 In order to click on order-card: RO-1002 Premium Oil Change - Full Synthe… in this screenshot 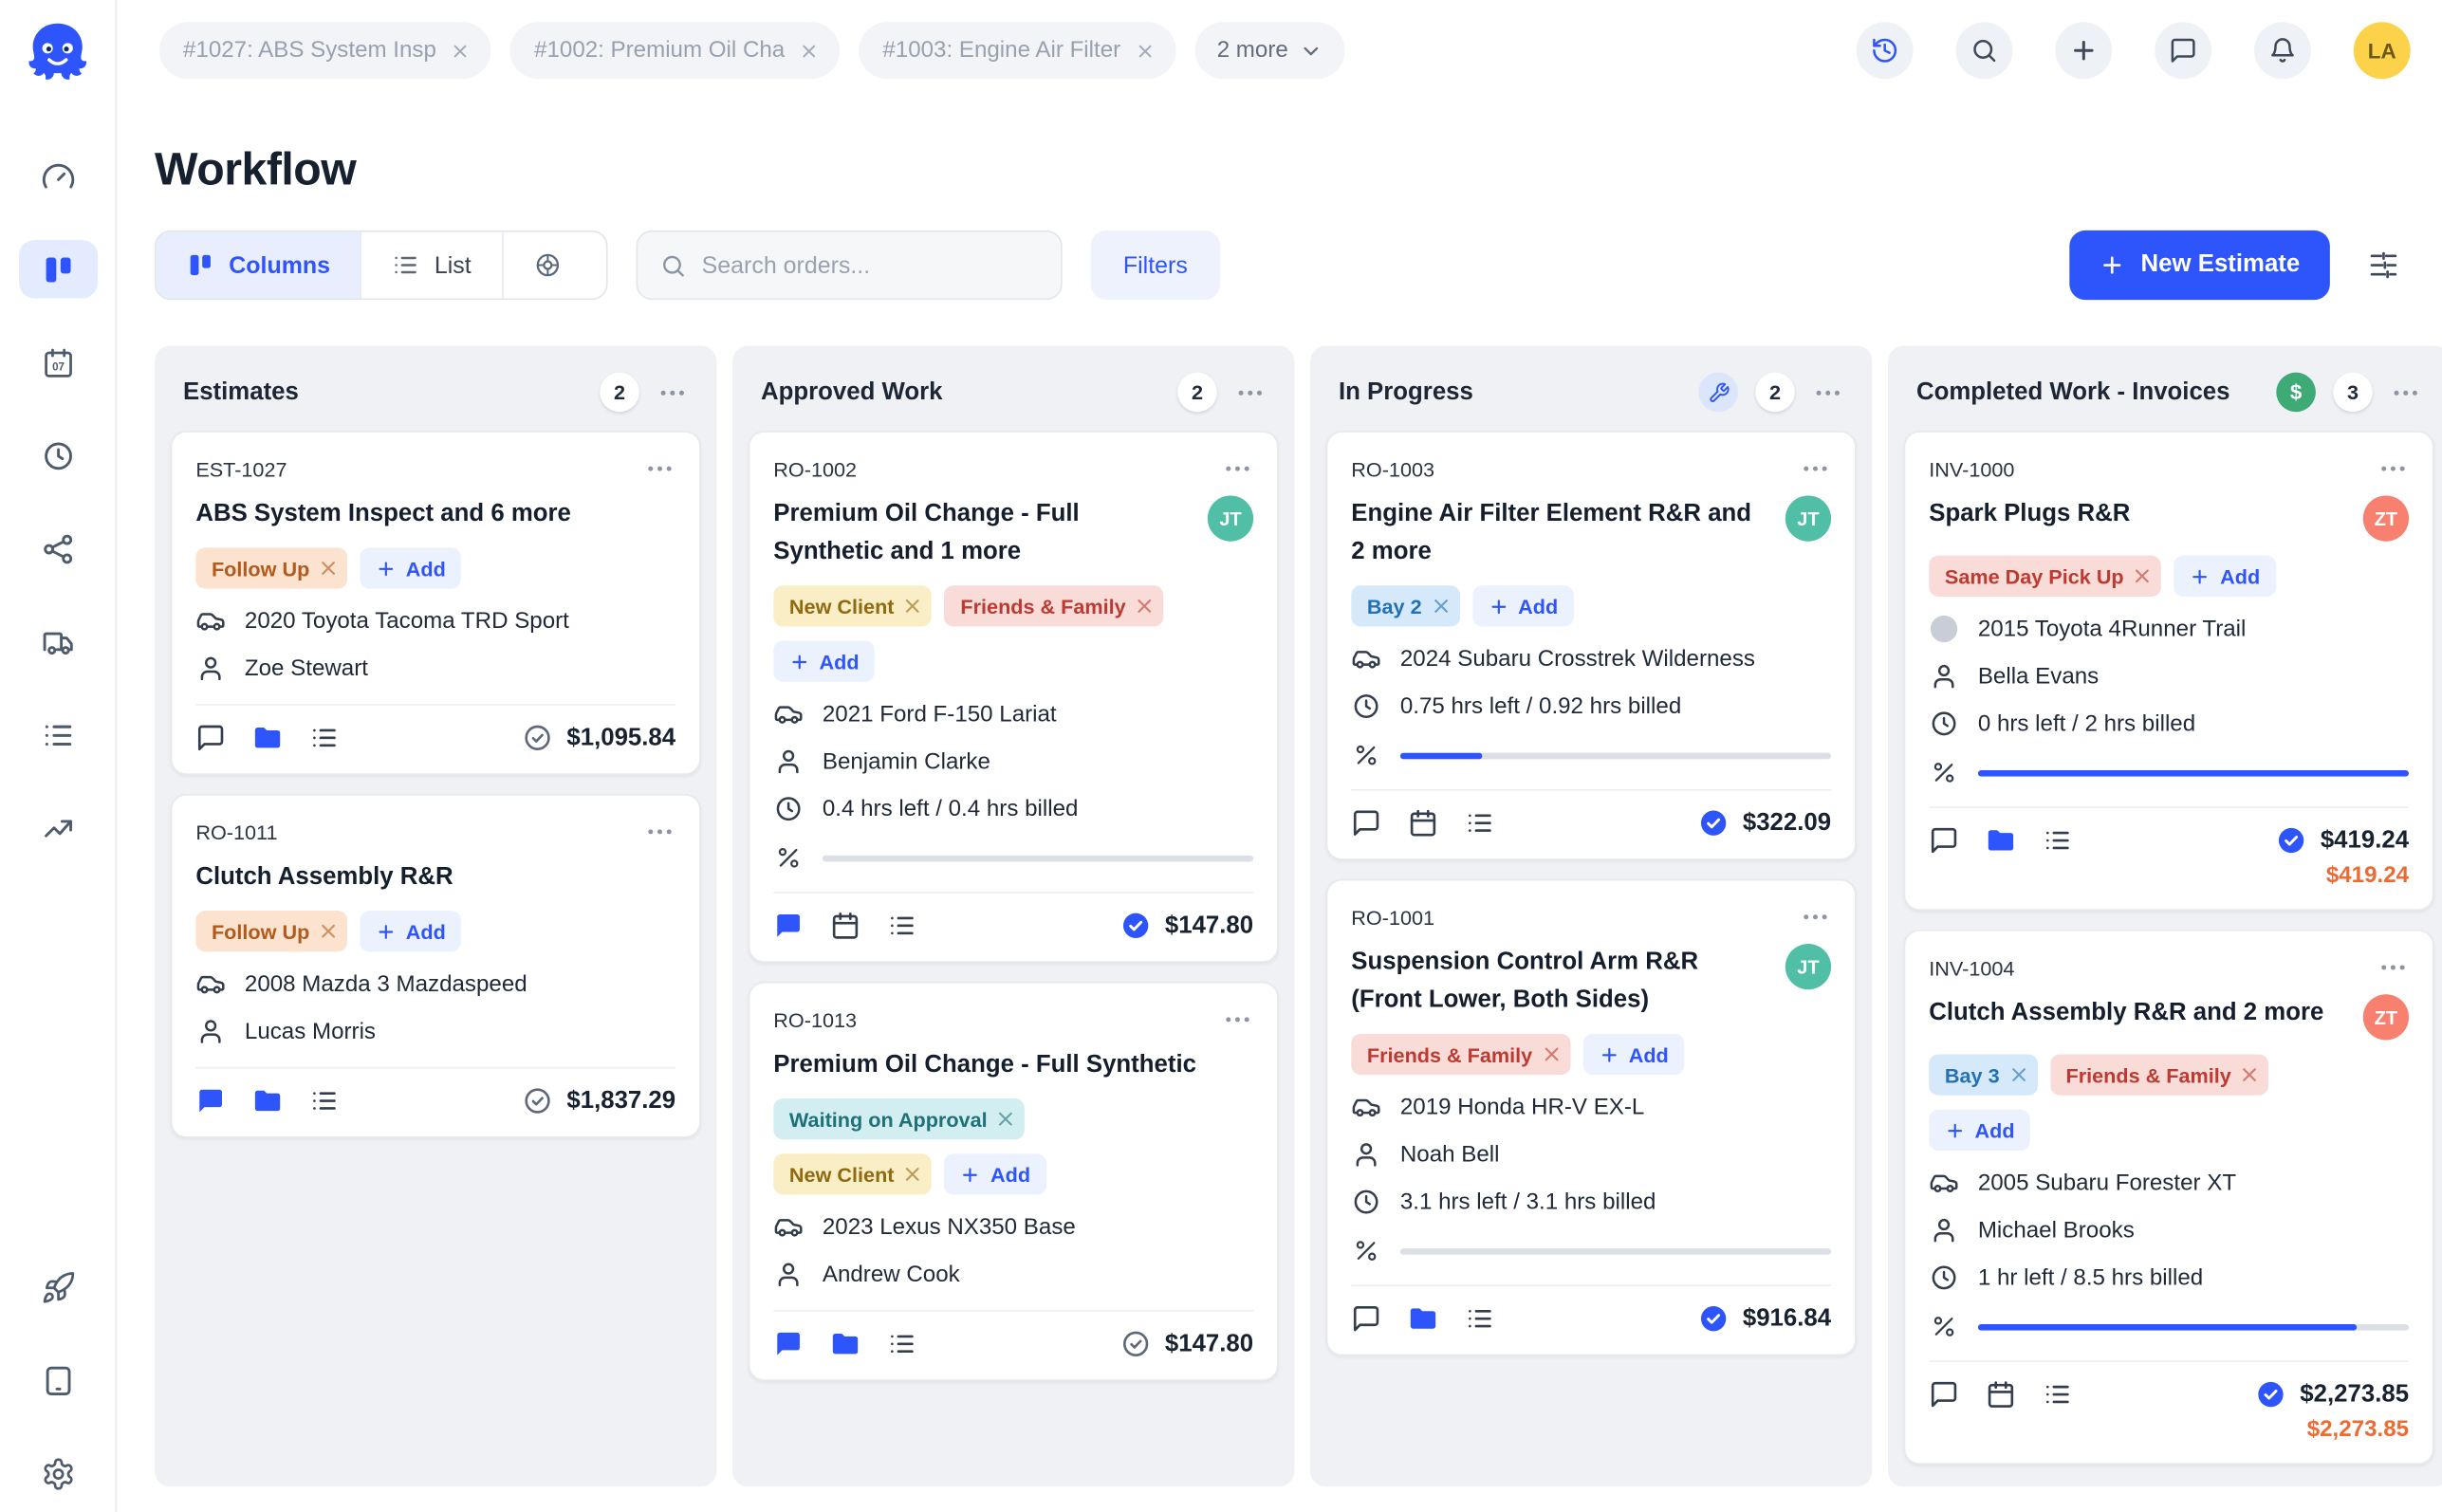, I will do `click(1013, 697)`.